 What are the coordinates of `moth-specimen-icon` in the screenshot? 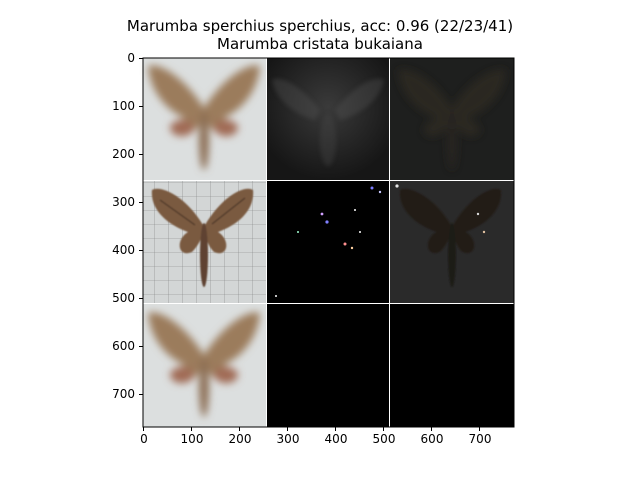 It's located at (202, 237).